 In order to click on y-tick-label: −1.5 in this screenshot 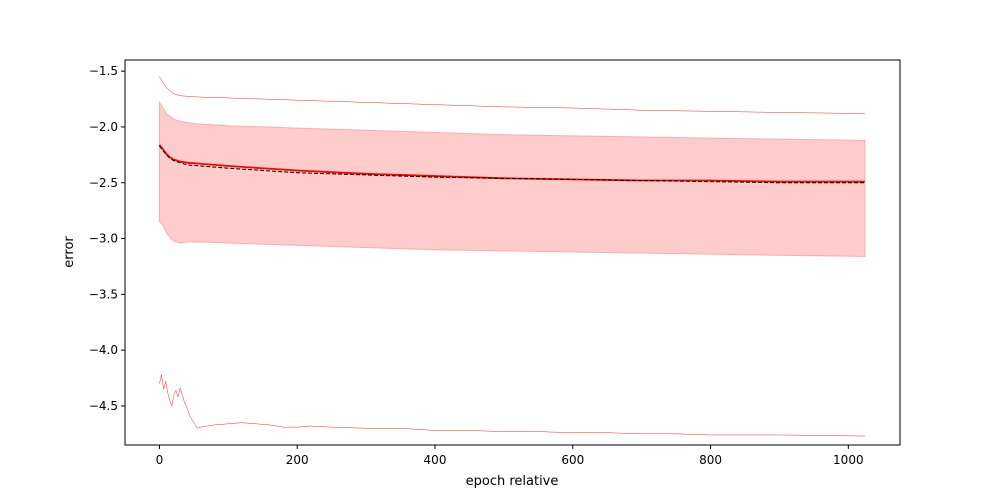, I will do `click(103, 71)`.